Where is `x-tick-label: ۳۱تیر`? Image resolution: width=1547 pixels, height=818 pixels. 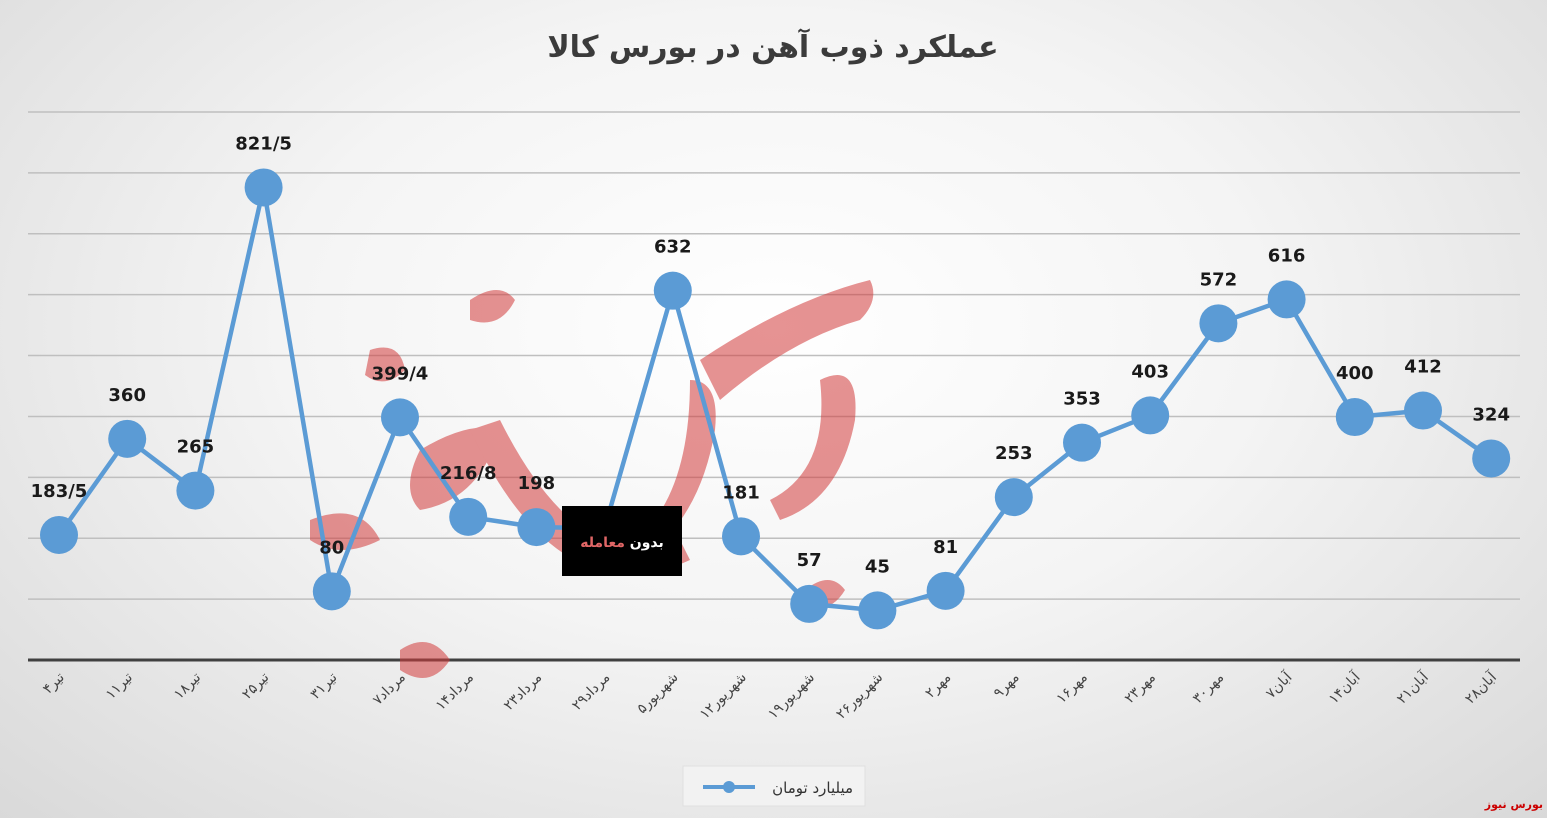 x-tick-label: ۳۱تیر is located at coordinates (323, 685).